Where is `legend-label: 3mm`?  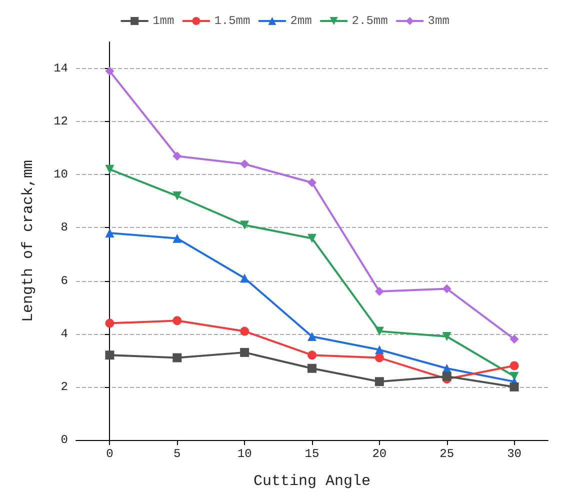
legend-label: 3mm is located at coordinates (439, 21).